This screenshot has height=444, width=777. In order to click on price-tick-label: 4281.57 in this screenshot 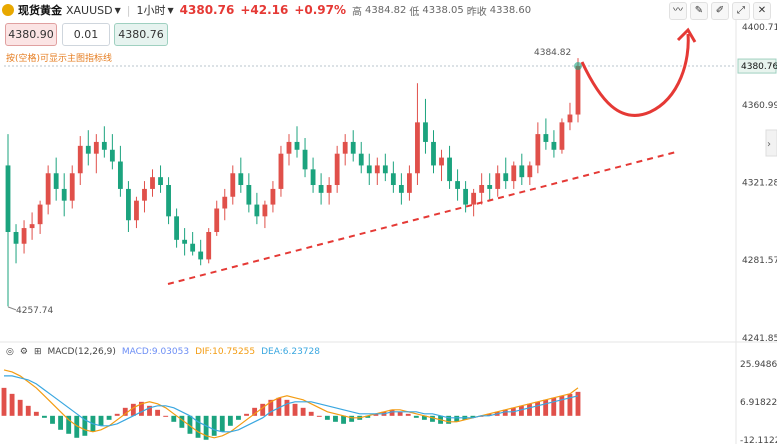, I will do `click(759, 261)`.